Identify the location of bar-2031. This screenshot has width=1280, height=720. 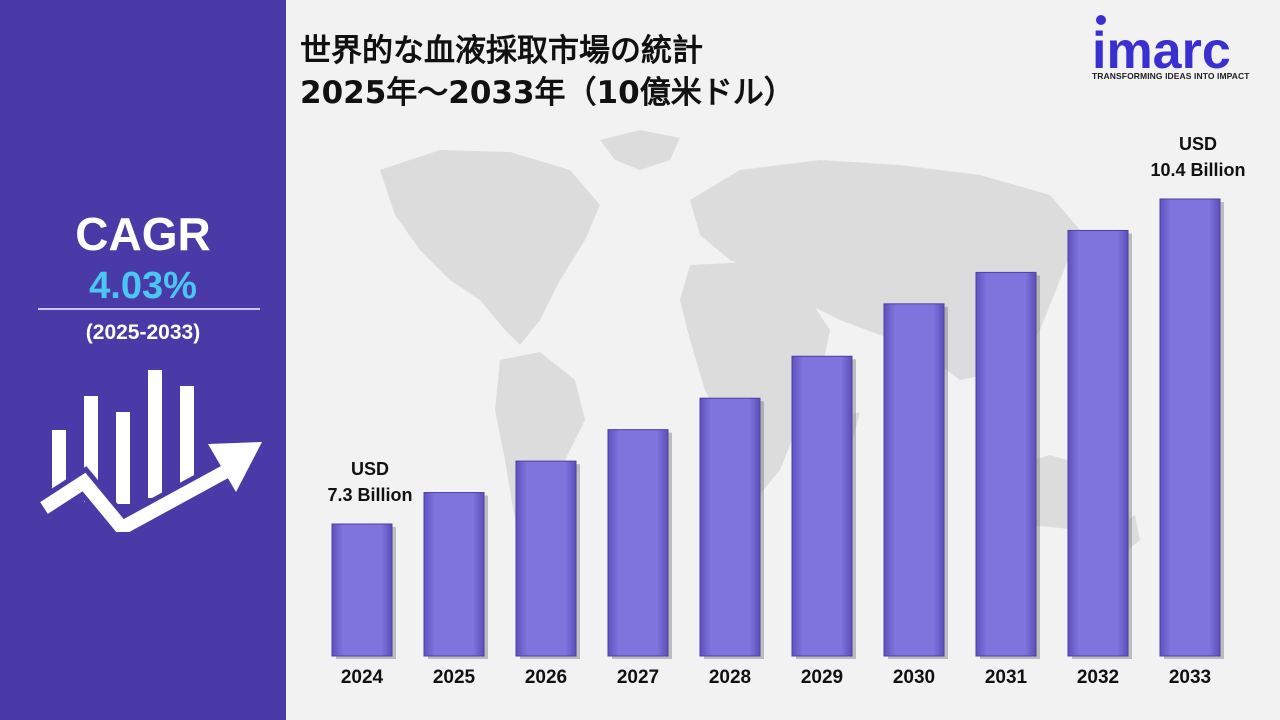
(1006, 464).